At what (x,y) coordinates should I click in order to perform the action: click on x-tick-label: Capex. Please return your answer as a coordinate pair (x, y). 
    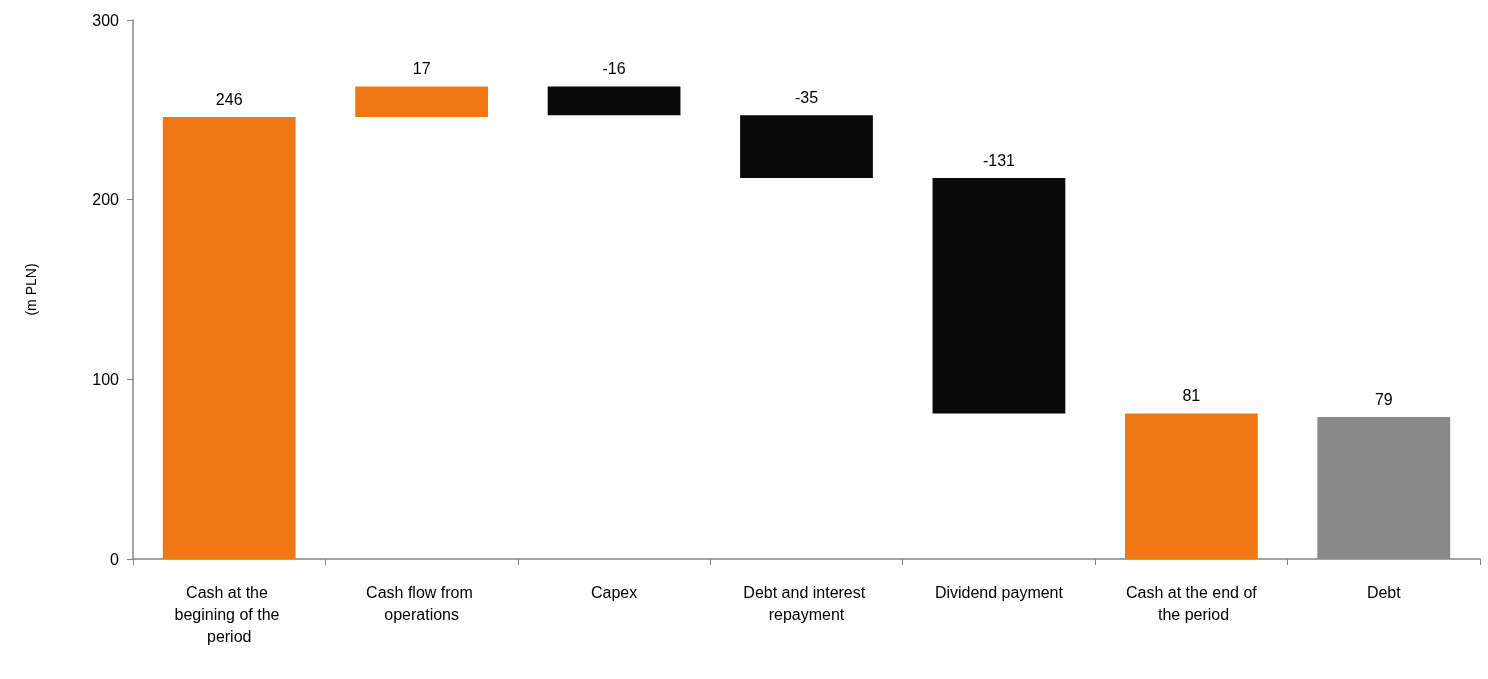
    Looking at the image, I should click on (614, 592).